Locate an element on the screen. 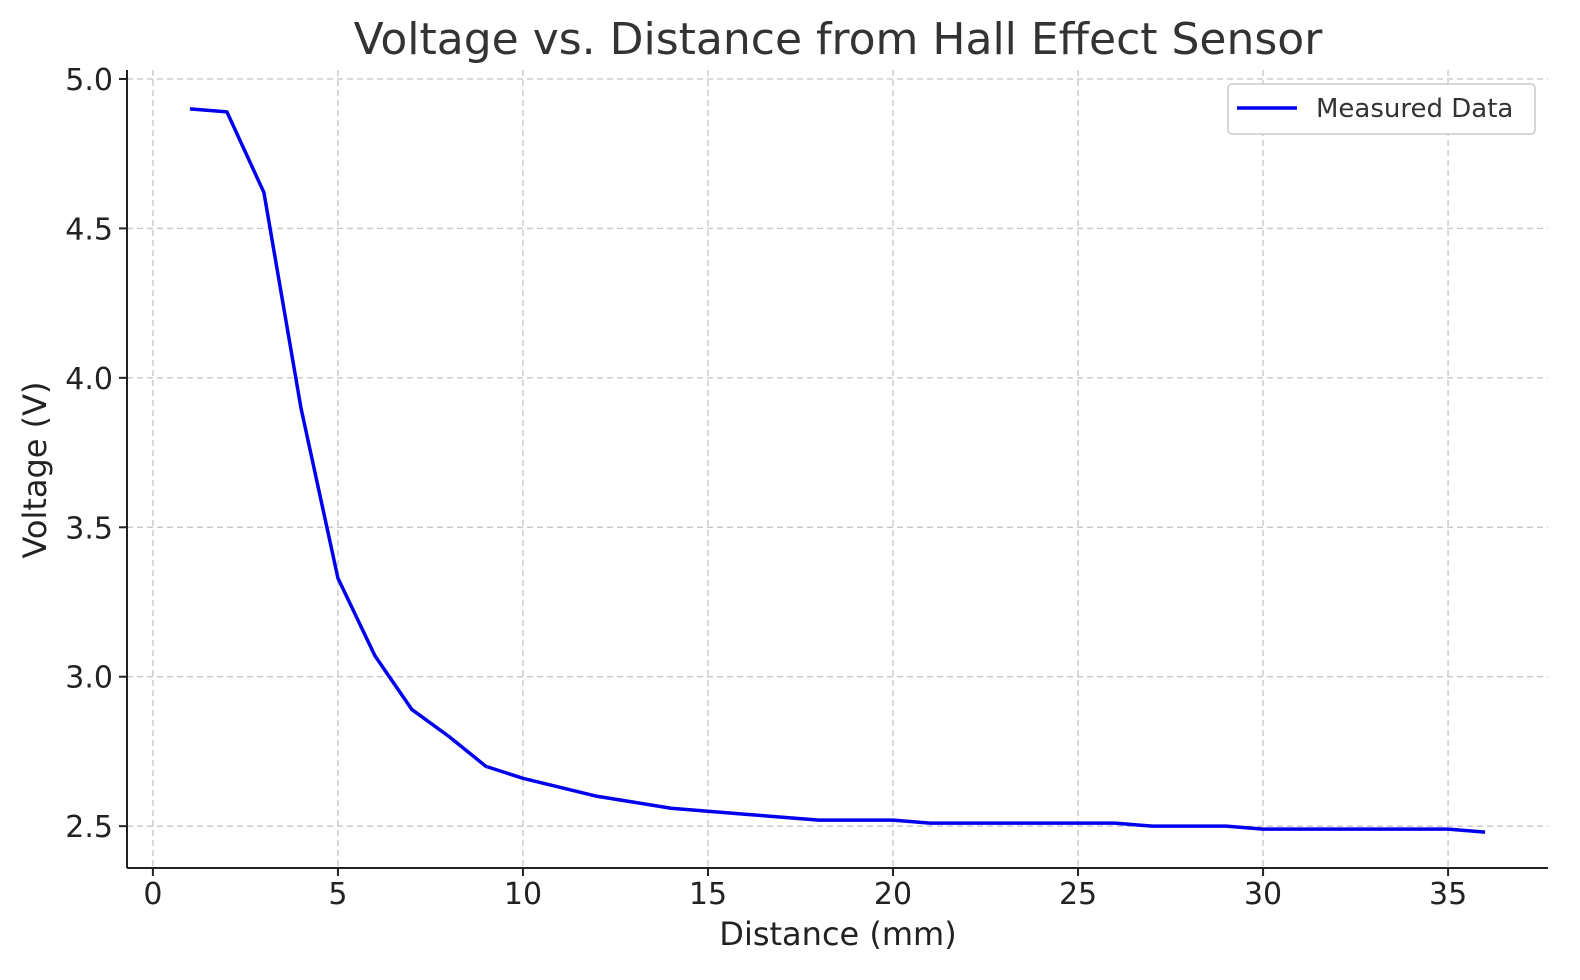  x-tick-label: 10 is located at coordinates (523, 894).